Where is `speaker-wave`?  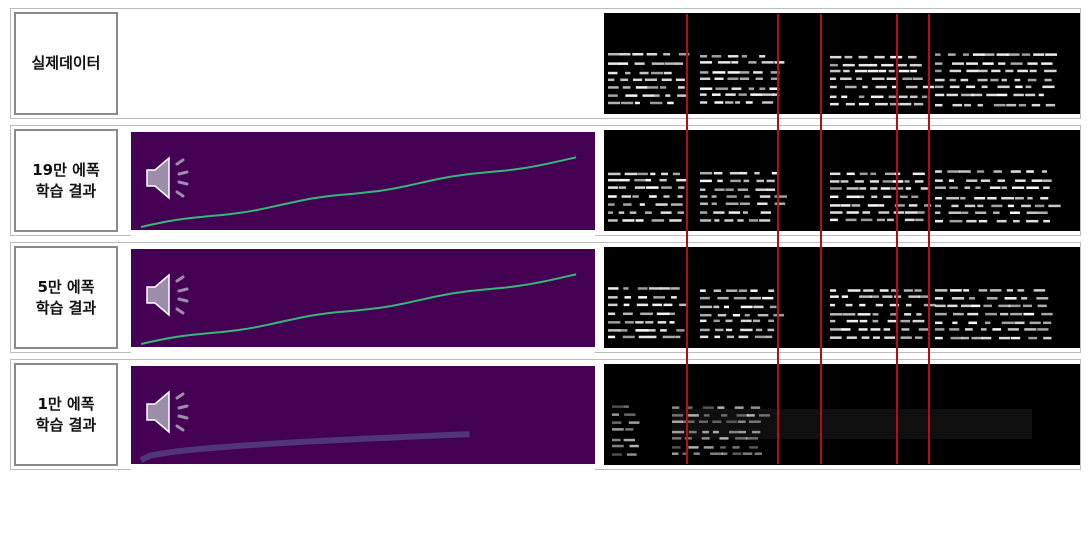 speaker-wave is located at coordinates (180, 194).